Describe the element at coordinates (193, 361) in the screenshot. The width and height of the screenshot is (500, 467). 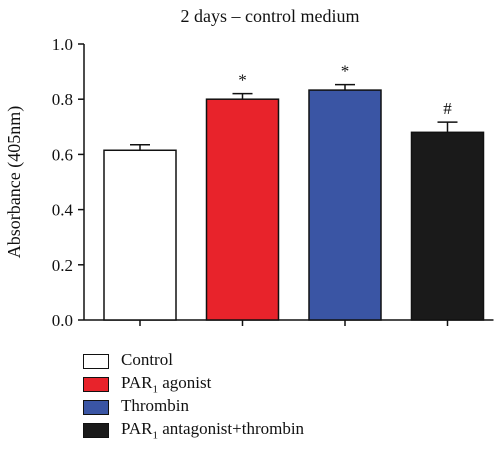
I see `legend-item-control: Control` at that location.